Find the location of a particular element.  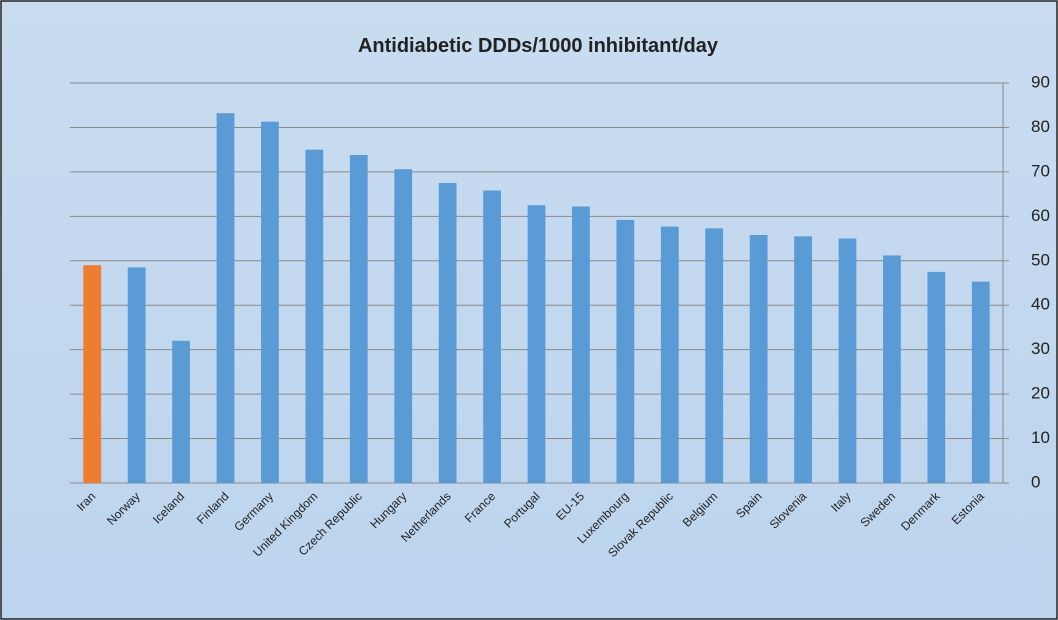

y-tick-label: 20 is located at coordinates (1040, 393).